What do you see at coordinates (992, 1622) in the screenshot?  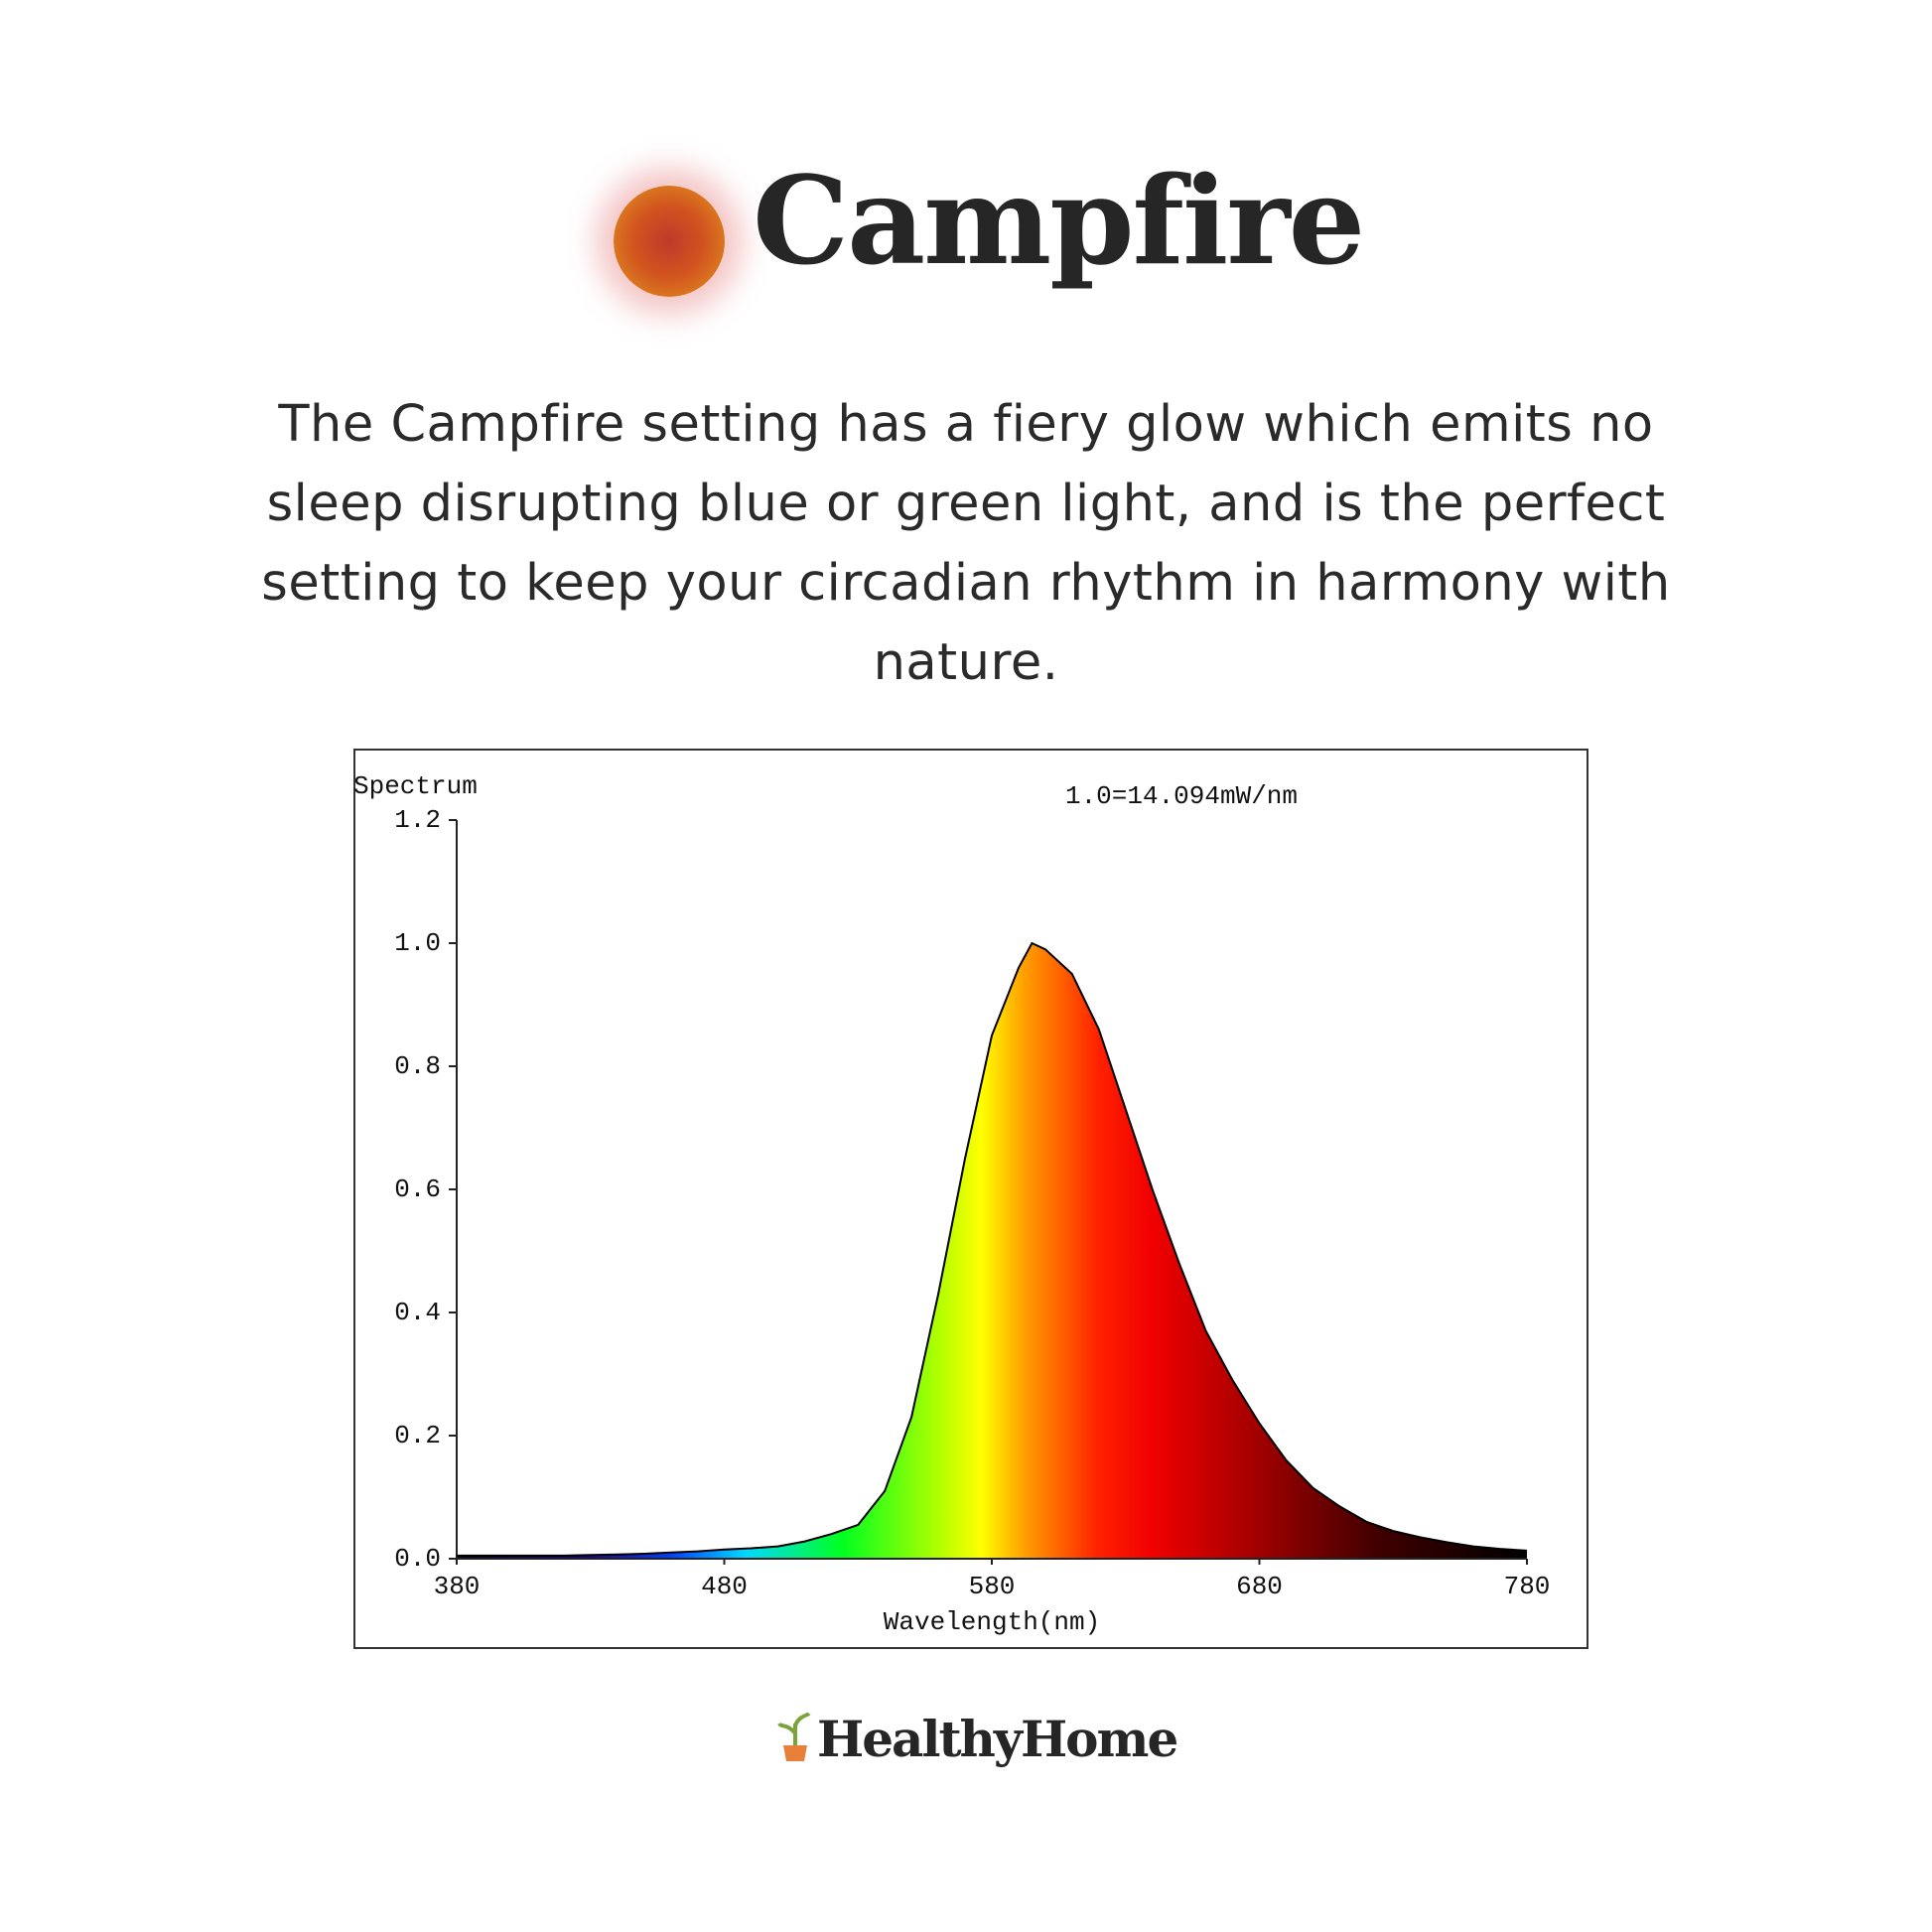 I see `x-axis-label: Wavelength(nm)` at bounding box center [992, 1622].